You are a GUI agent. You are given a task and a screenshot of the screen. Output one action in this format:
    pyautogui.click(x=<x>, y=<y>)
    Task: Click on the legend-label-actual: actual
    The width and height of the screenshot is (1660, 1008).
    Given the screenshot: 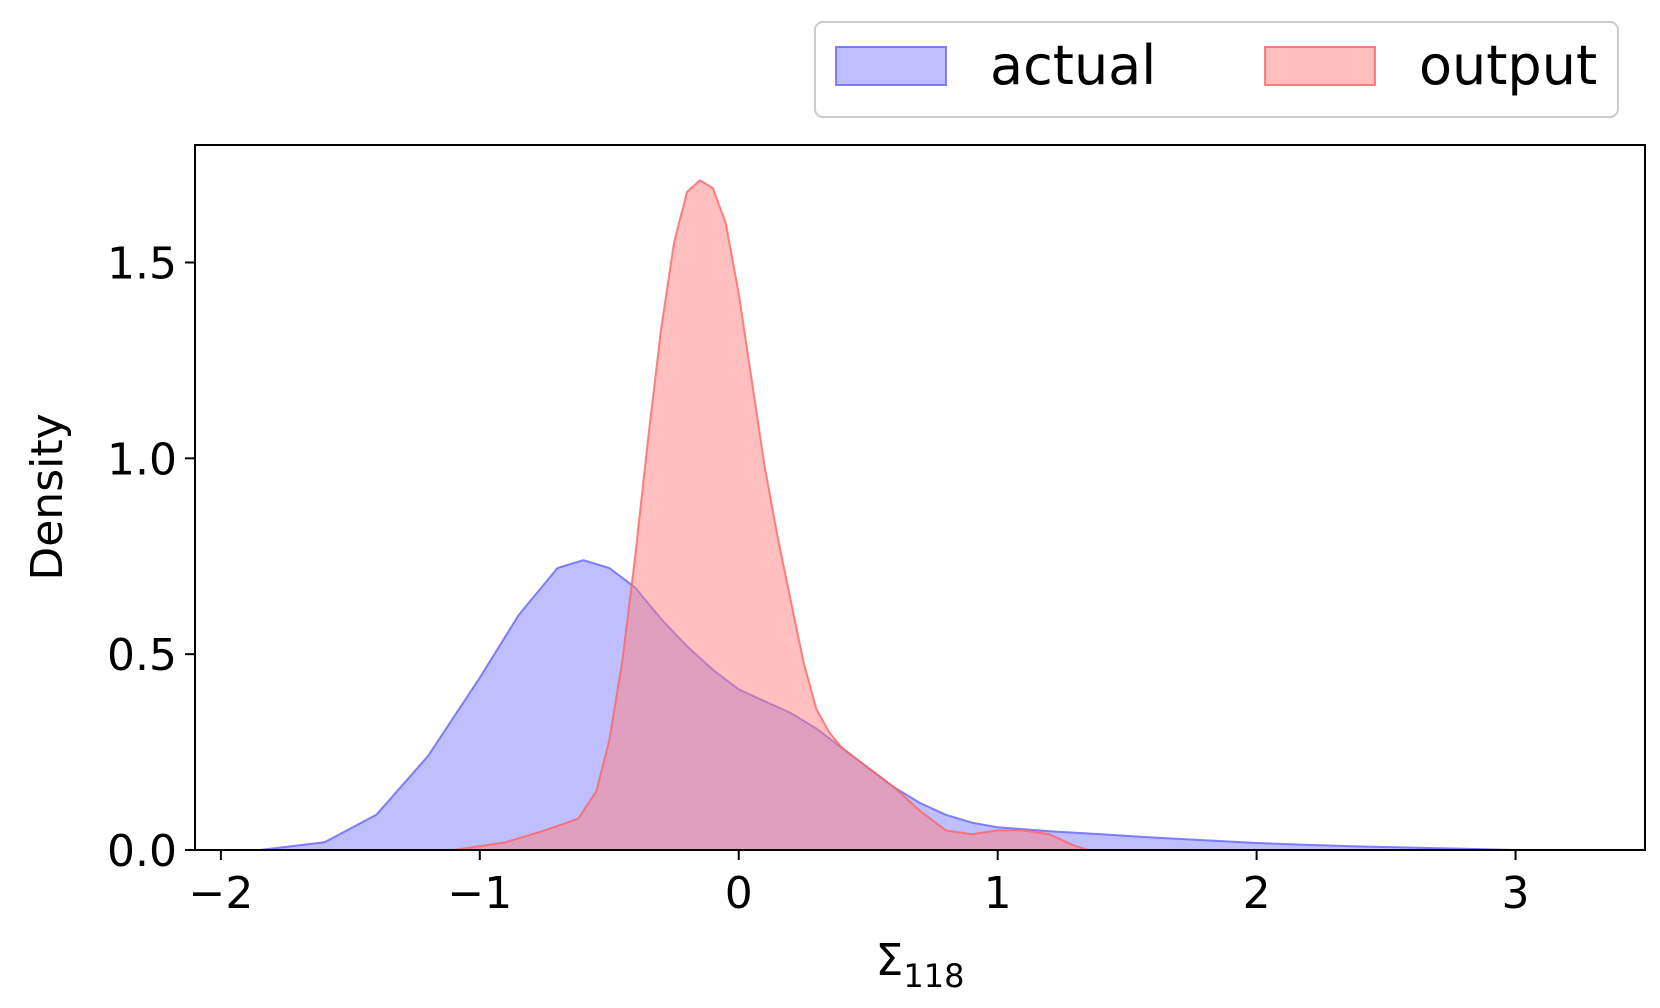 What is the action you would take?
    pyautogui.click(x=1073, y=65)
    